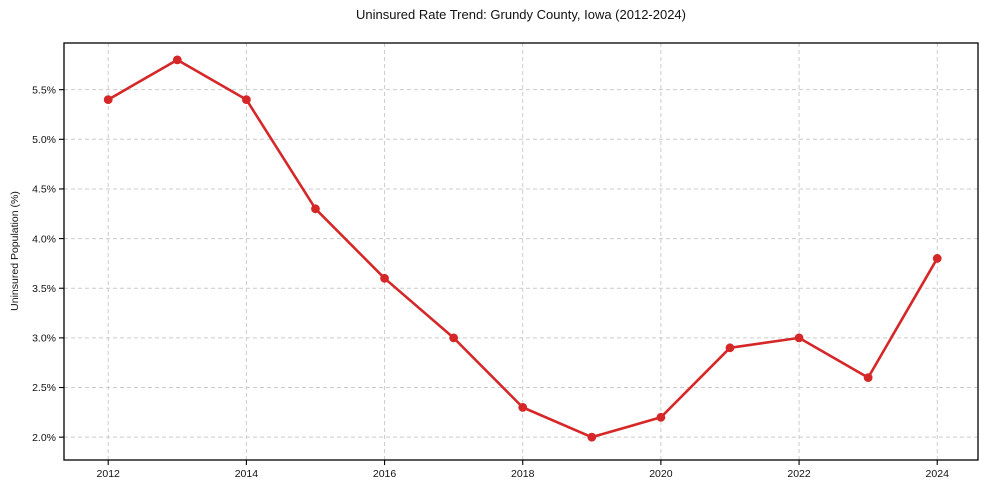  What do you see at coordinates (109, 474) in the screenshot?
I see `x-tick-label: 2012` at bounding box center [109, 474].